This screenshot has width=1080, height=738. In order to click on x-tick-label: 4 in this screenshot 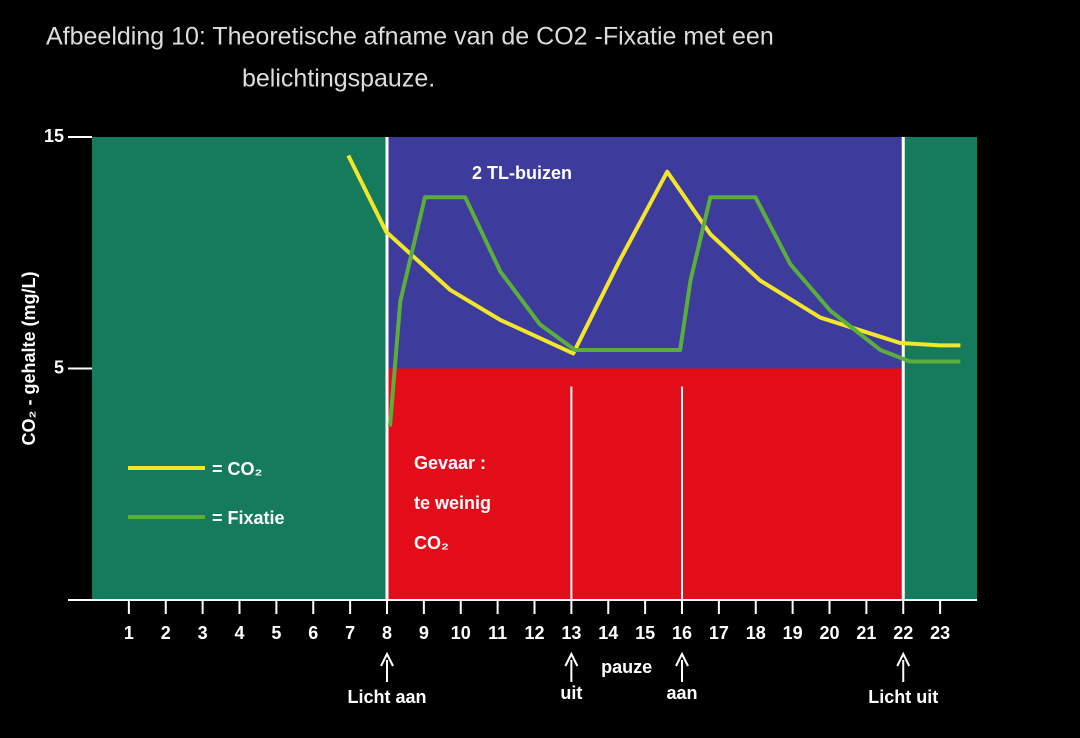, I will do `click(239, 633)`.